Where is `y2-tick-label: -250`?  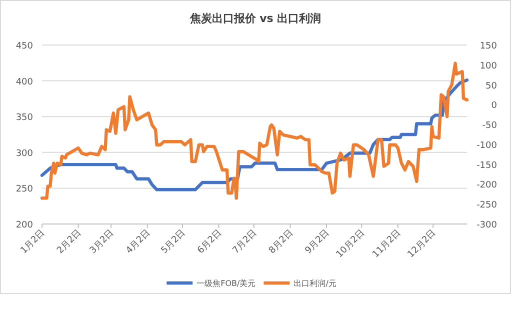 y2-tick-label: -250 is located at coordinates (487, 205).